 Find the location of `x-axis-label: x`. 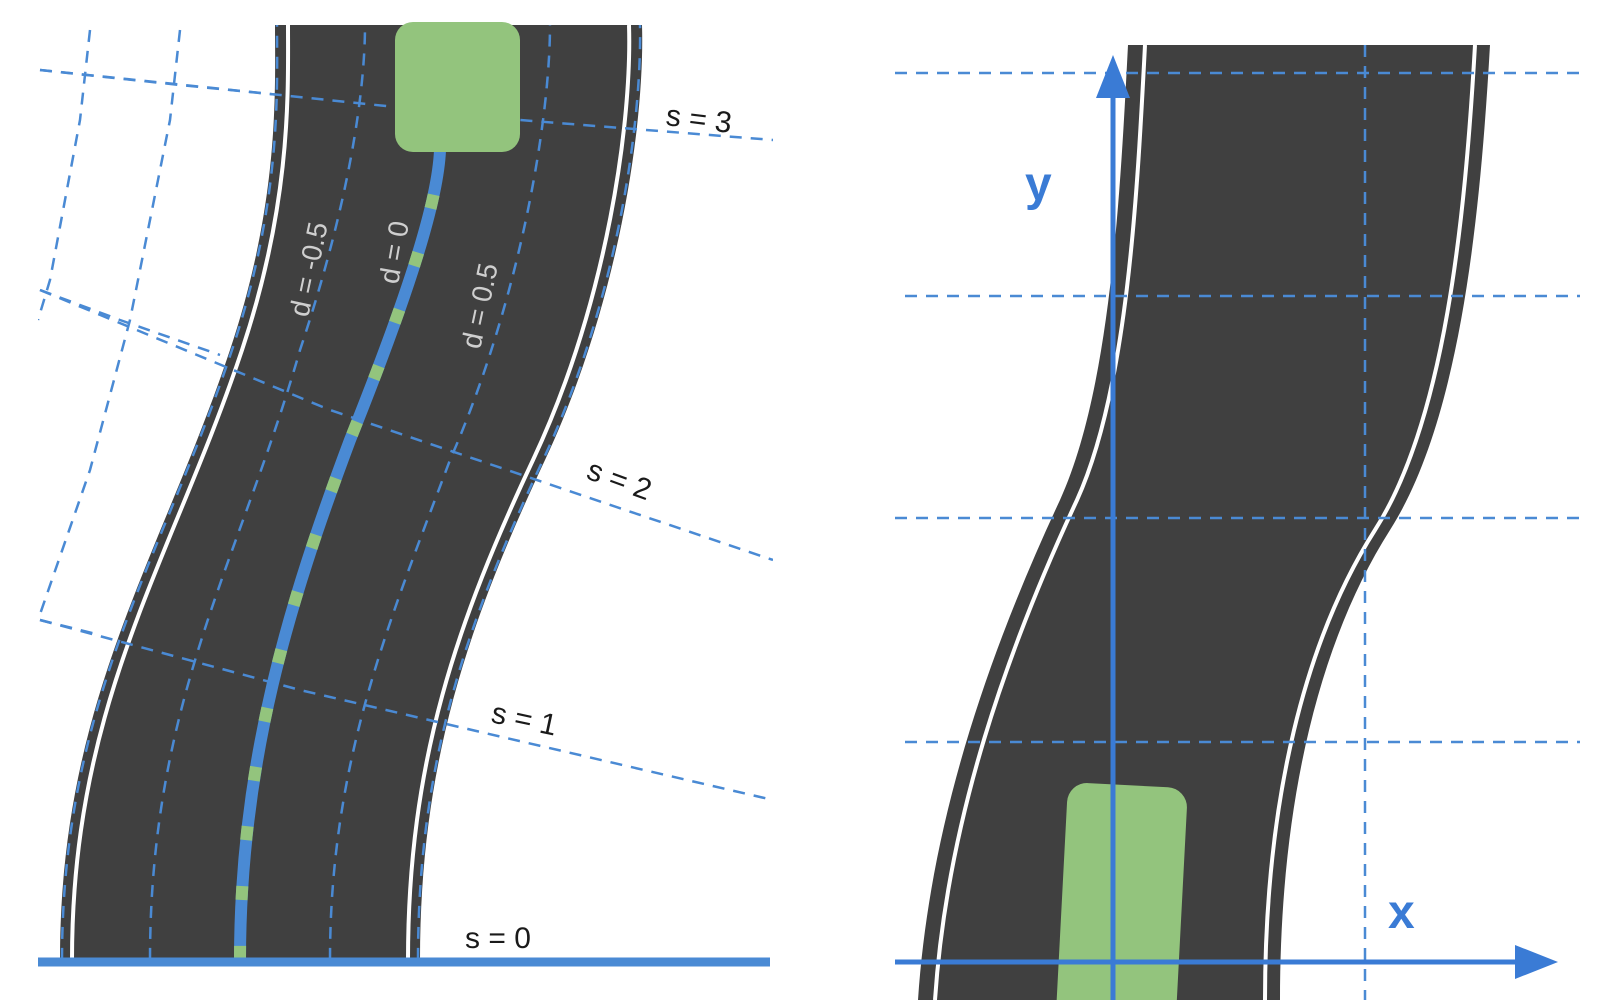

x-axis-label: x is located at coordinates (1401, 912).